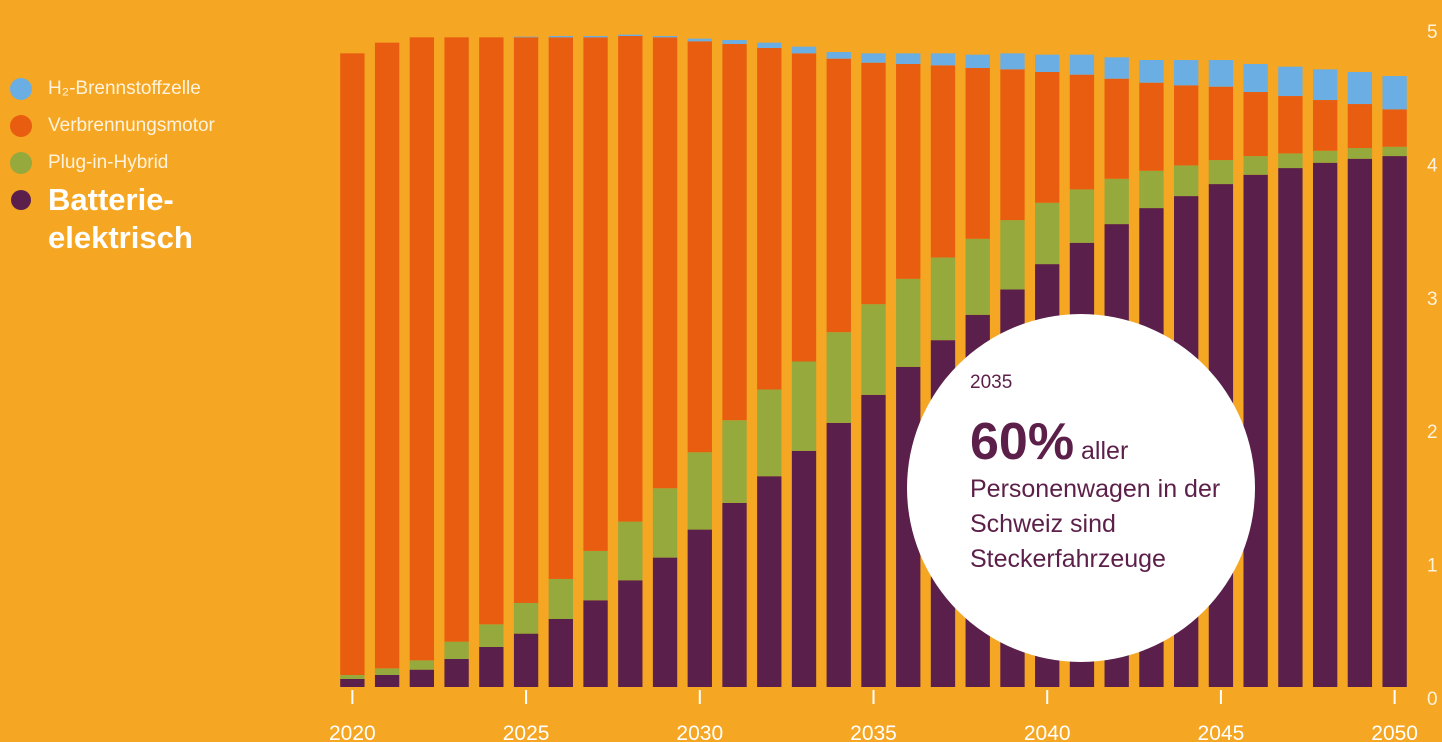  What do you see at coordinates (124, 88) in the screenshot?
I see `legend-label-h2: H₂-Brennstoffzelle` at bounding box center [124, 88].